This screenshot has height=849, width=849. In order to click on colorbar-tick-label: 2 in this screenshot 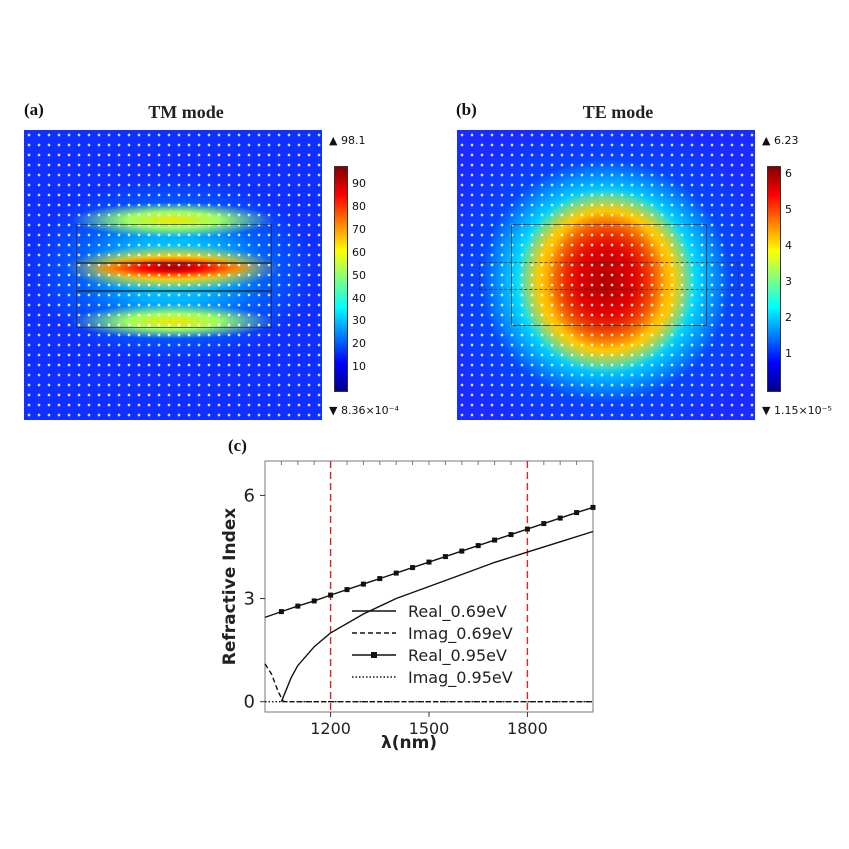, I will do `click(788, 318)`.